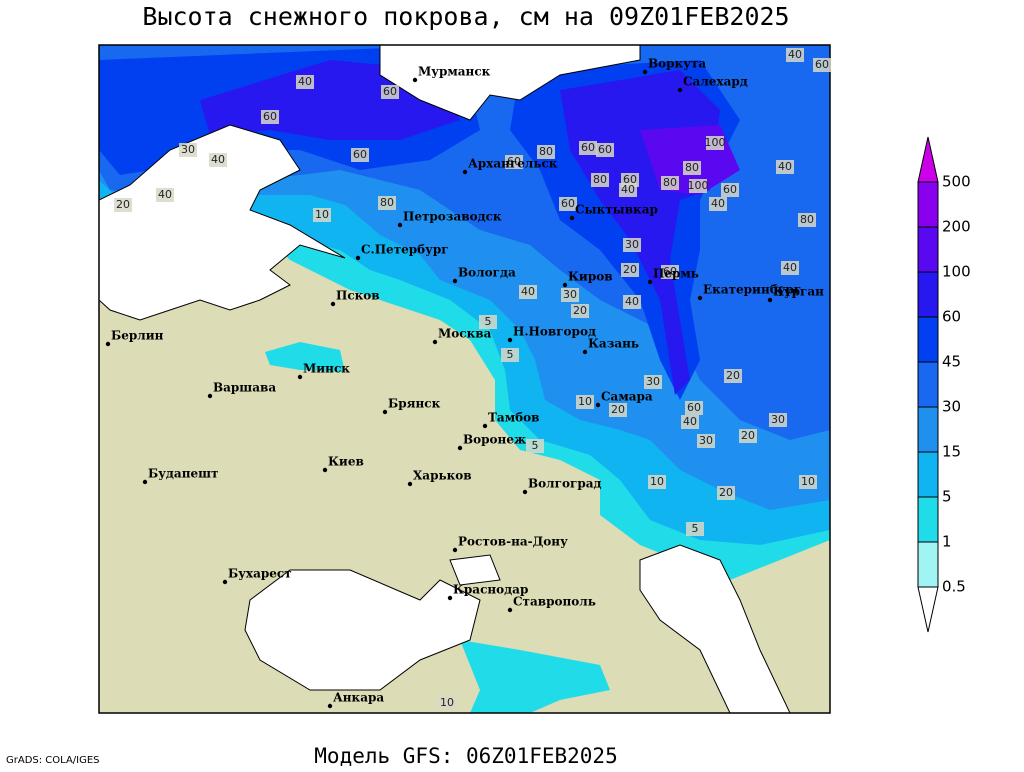 Image resolution: width=1024 pixels, height=772 pixels. What do you see at coordinates (260, 574) in the screenshot?
I see `city-label: Бухарест` at bounding box center [260, 574].